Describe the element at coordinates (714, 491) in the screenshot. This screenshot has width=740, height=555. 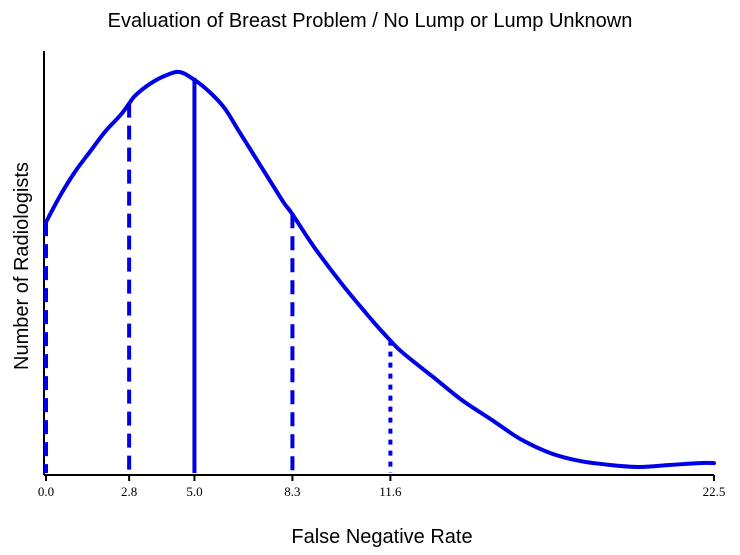
I see `x-tick-label: 22.5` at that location.